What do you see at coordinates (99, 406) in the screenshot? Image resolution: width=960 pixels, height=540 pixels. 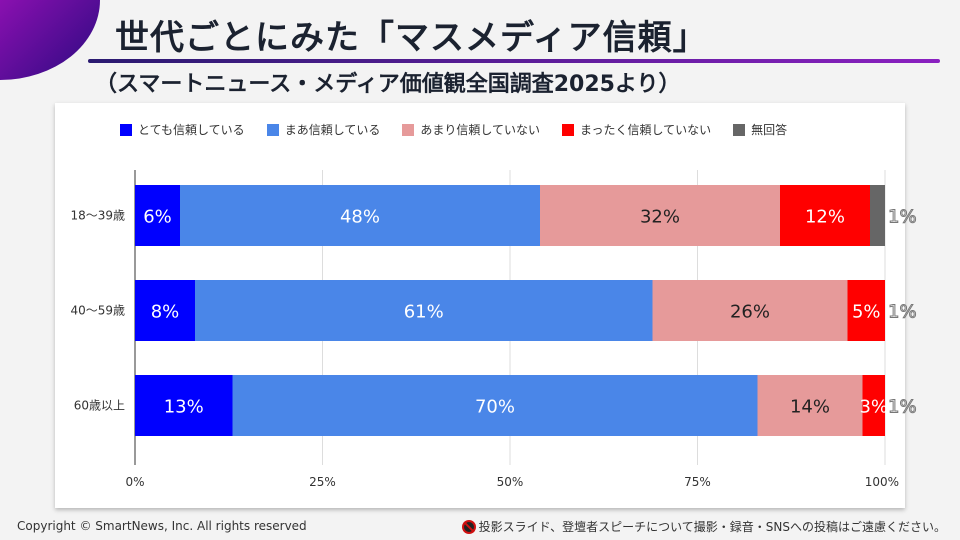 I see `category-label: 60歳以上` at bounding box center [99, 406].